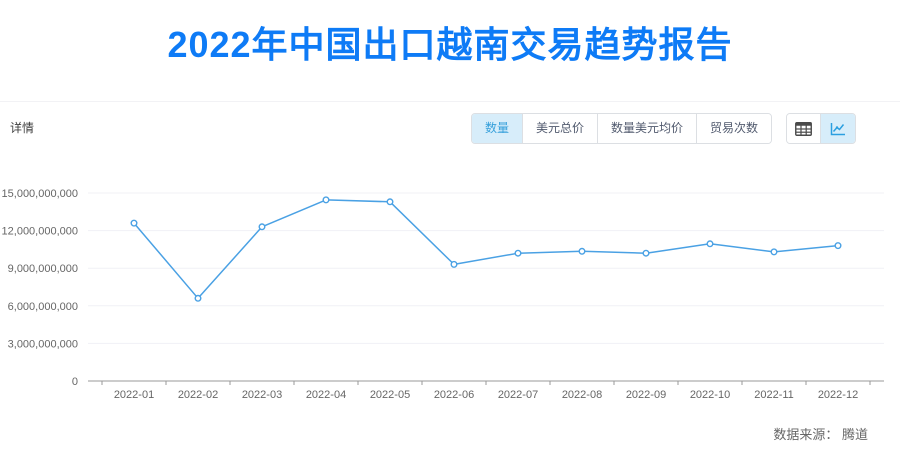 The height and width of the screenshot is (462, 900). I want to click on tab-quantity-usd-avg: 数量美元均价, so click(647, 128).